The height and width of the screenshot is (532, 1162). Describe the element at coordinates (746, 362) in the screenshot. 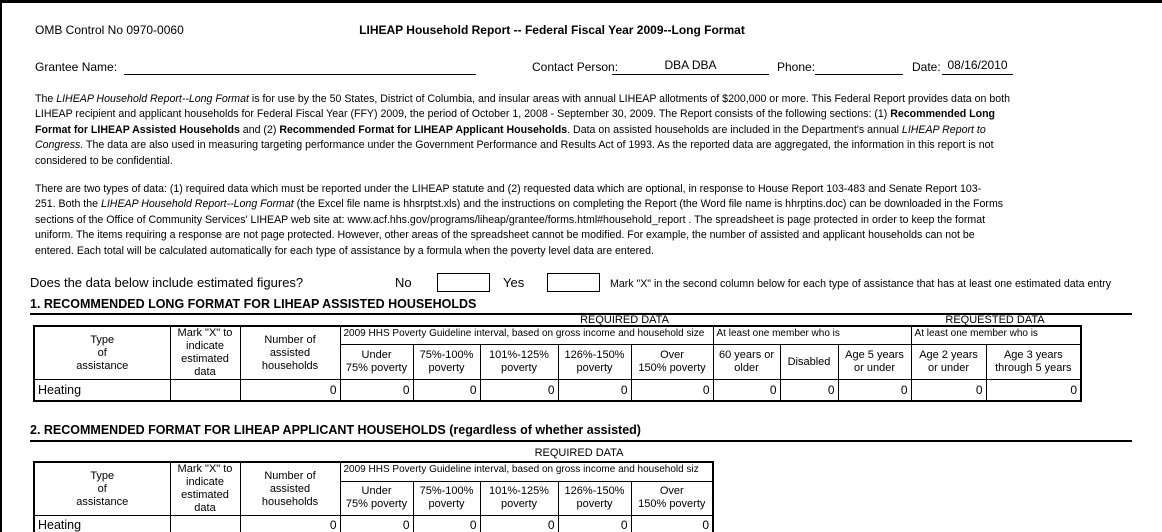

I see `col-header-60-older: 60 years or older` at that location.